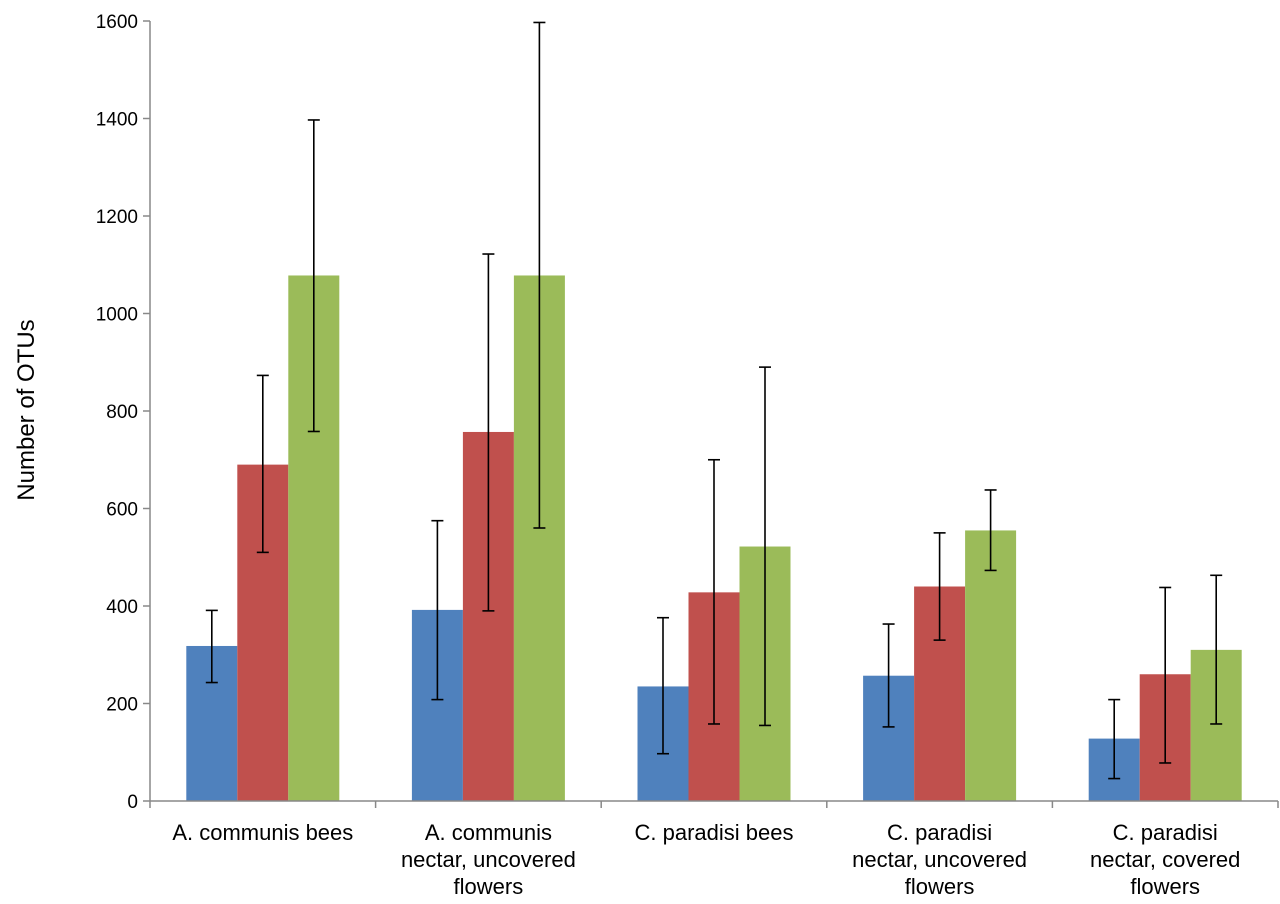 The height and width of the screenshot is (904, 1280). What do you see at coordinates (117, 217) in the screenshot?
I see `y-tick-label: 1200` at bounding box center [117, 217].